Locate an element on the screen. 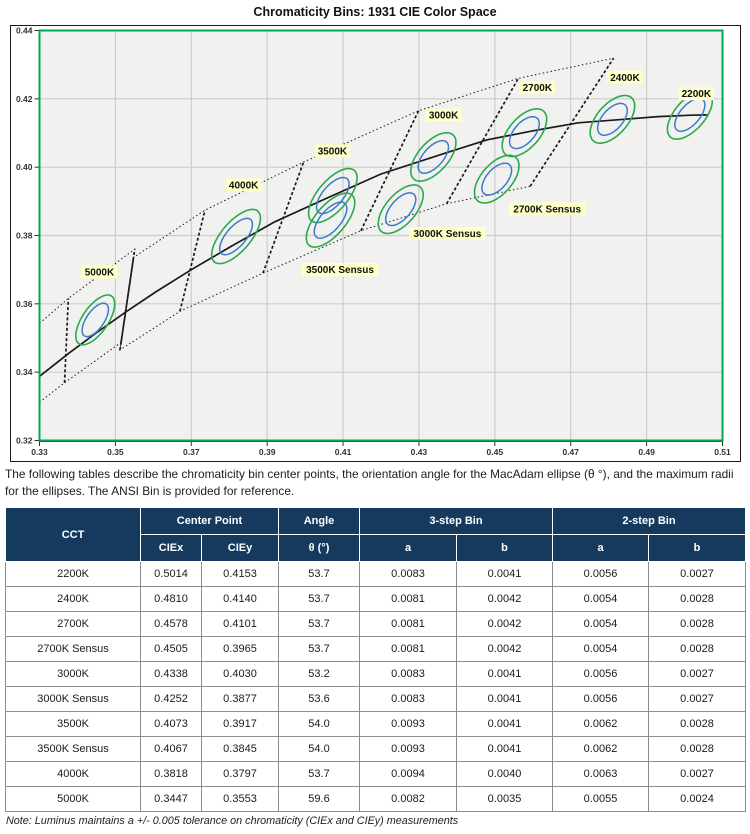 The height and width of the screenshot is (834, 750). table-cell: 0.0063 is located at coordinates (600, 774).